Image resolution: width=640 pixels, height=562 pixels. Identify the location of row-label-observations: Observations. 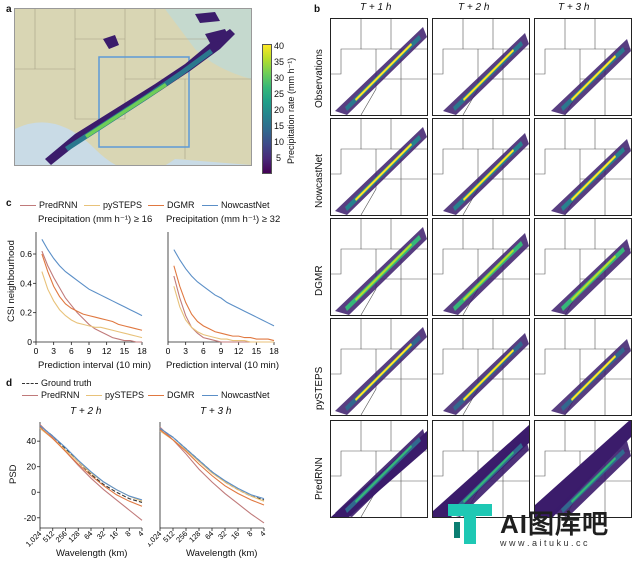
(319, 78).